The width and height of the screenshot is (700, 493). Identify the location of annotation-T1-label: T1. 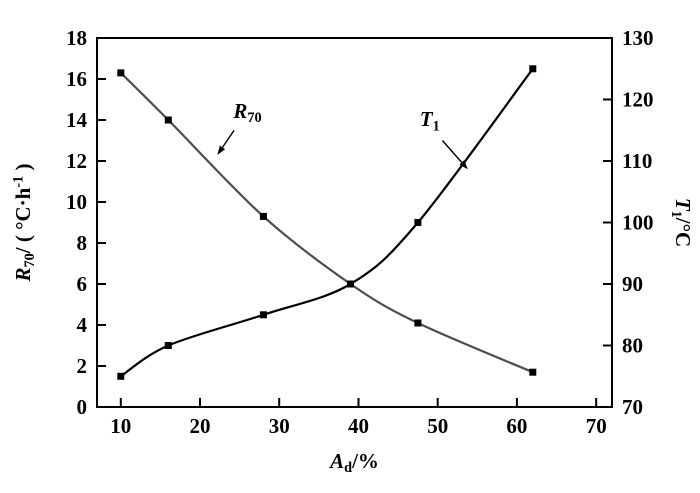
(430, 120).